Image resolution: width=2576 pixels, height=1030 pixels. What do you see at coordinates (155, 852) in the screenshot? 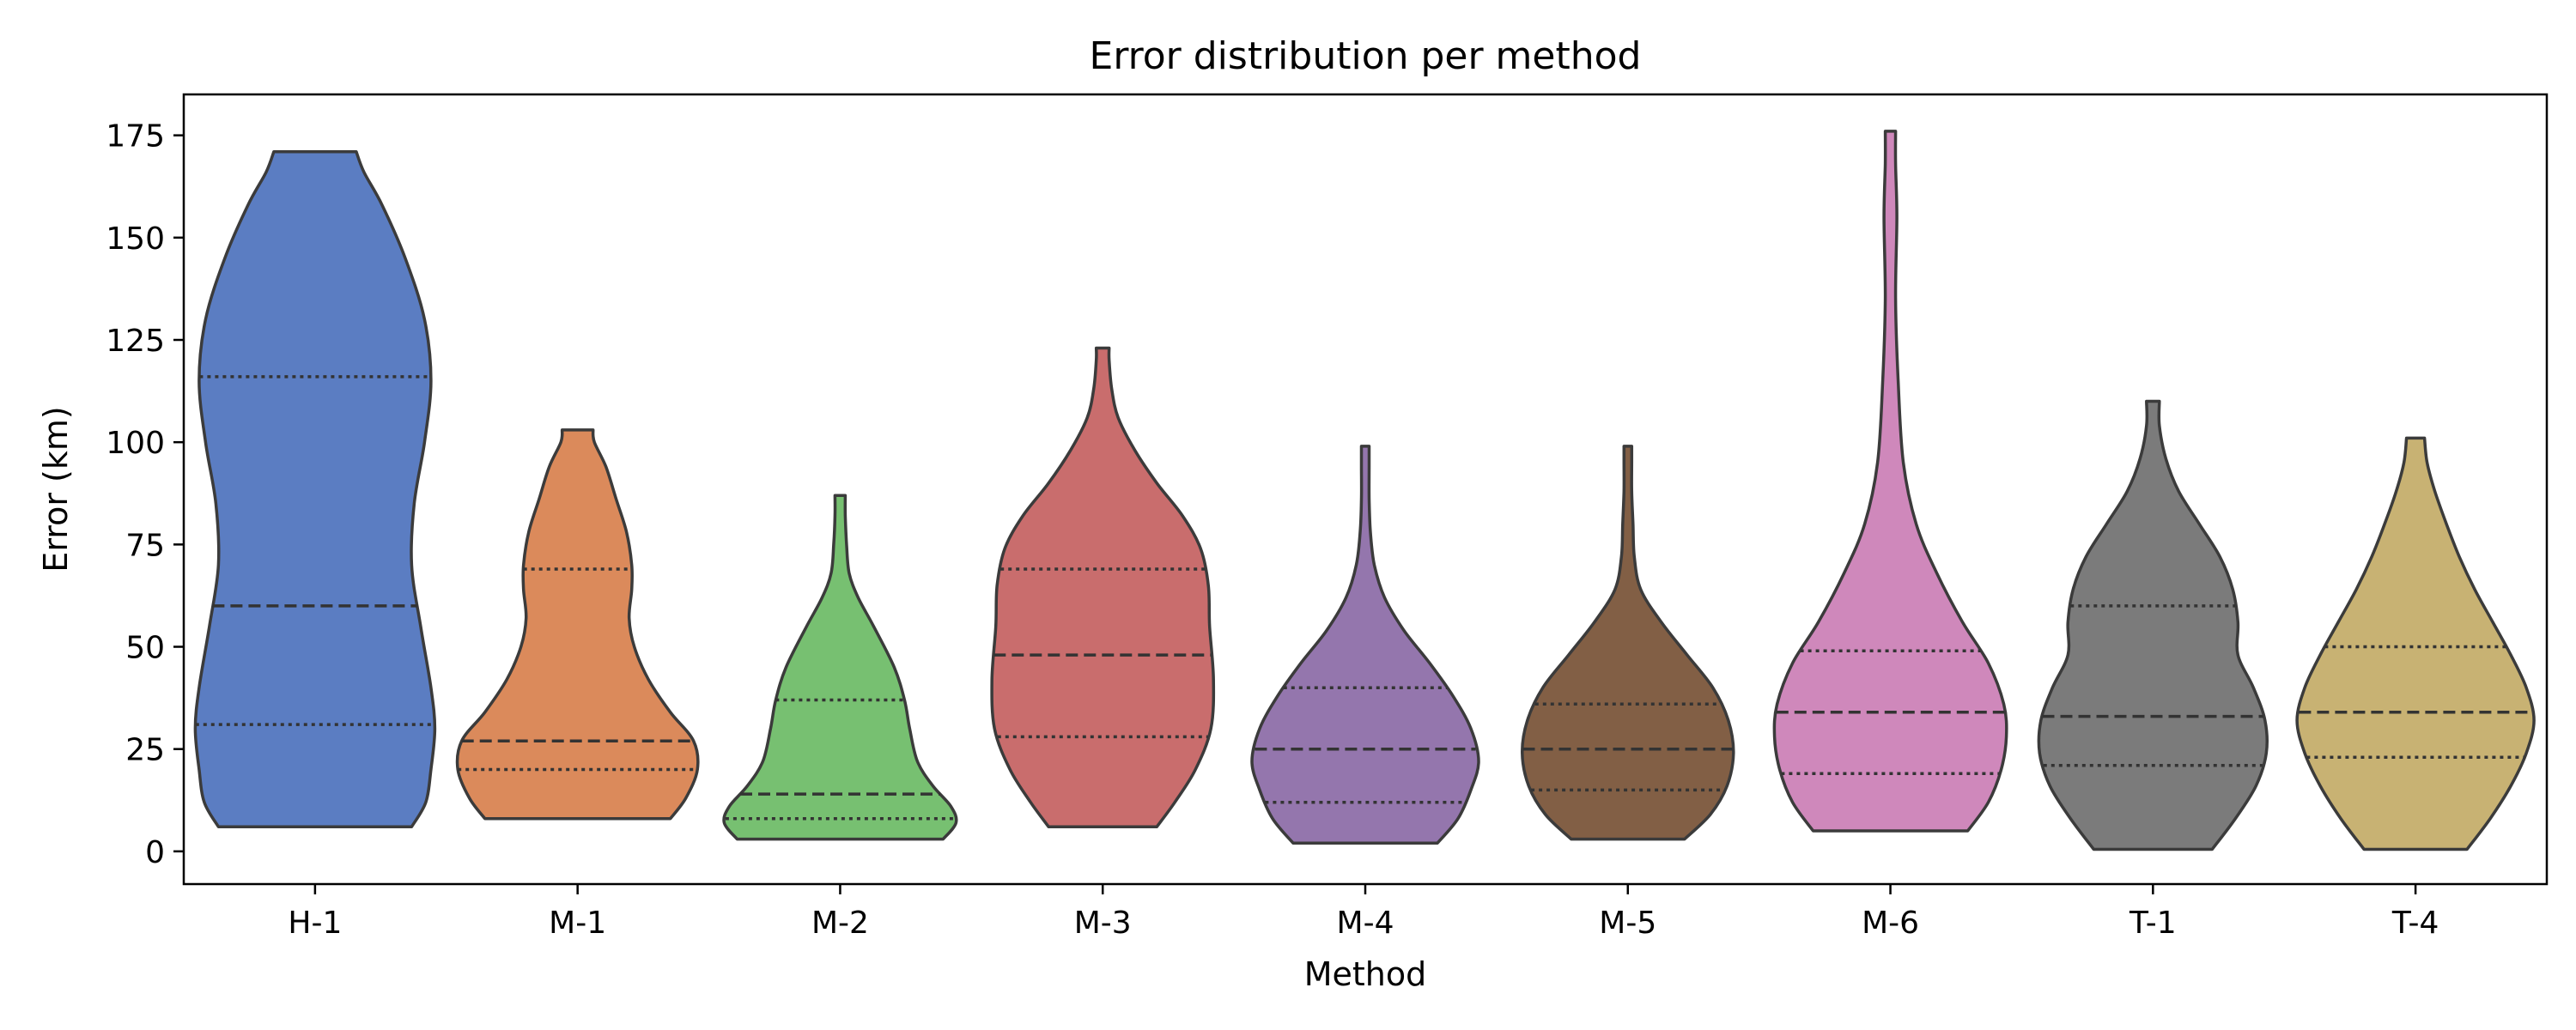
I see `y-tick-label: 0` at bounding box center [155, 852].